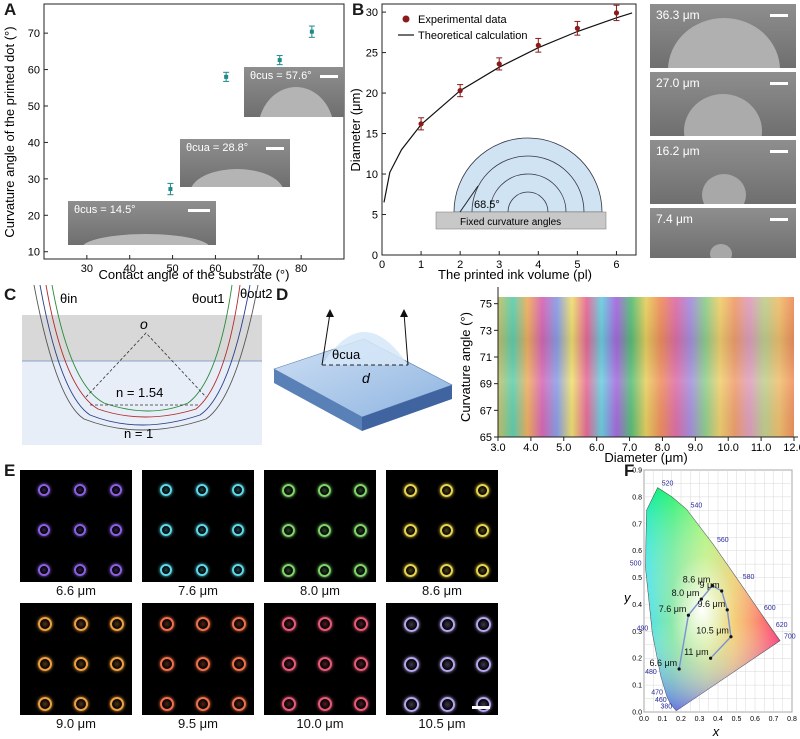 This screenshot has width=800, height=739. Describe the element at coordinates (723, 233) in the screenshot. I see `sem-image-4: 7.4 μm` at that location.